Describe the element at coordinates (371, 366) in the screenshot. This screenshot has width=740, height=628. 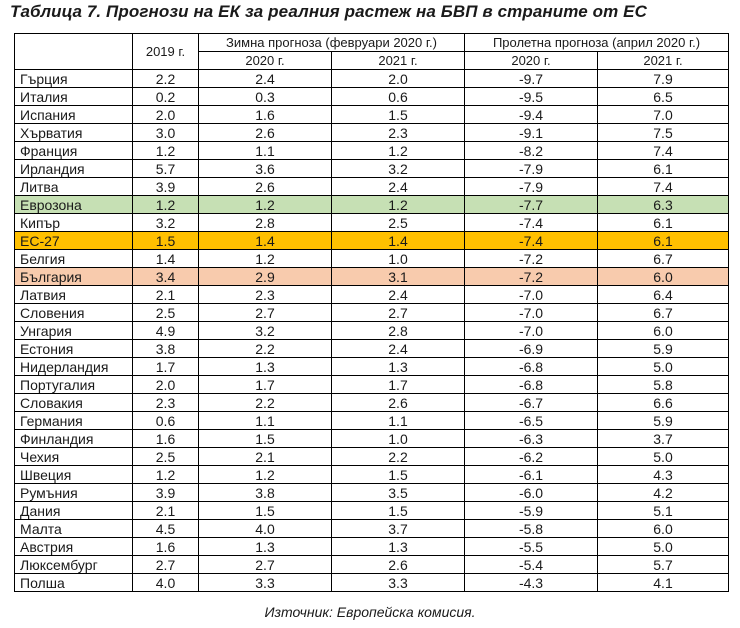
I see `table-row: Нидерландия 1.7 1.3 1.3 -6.8 5.0` at that location.